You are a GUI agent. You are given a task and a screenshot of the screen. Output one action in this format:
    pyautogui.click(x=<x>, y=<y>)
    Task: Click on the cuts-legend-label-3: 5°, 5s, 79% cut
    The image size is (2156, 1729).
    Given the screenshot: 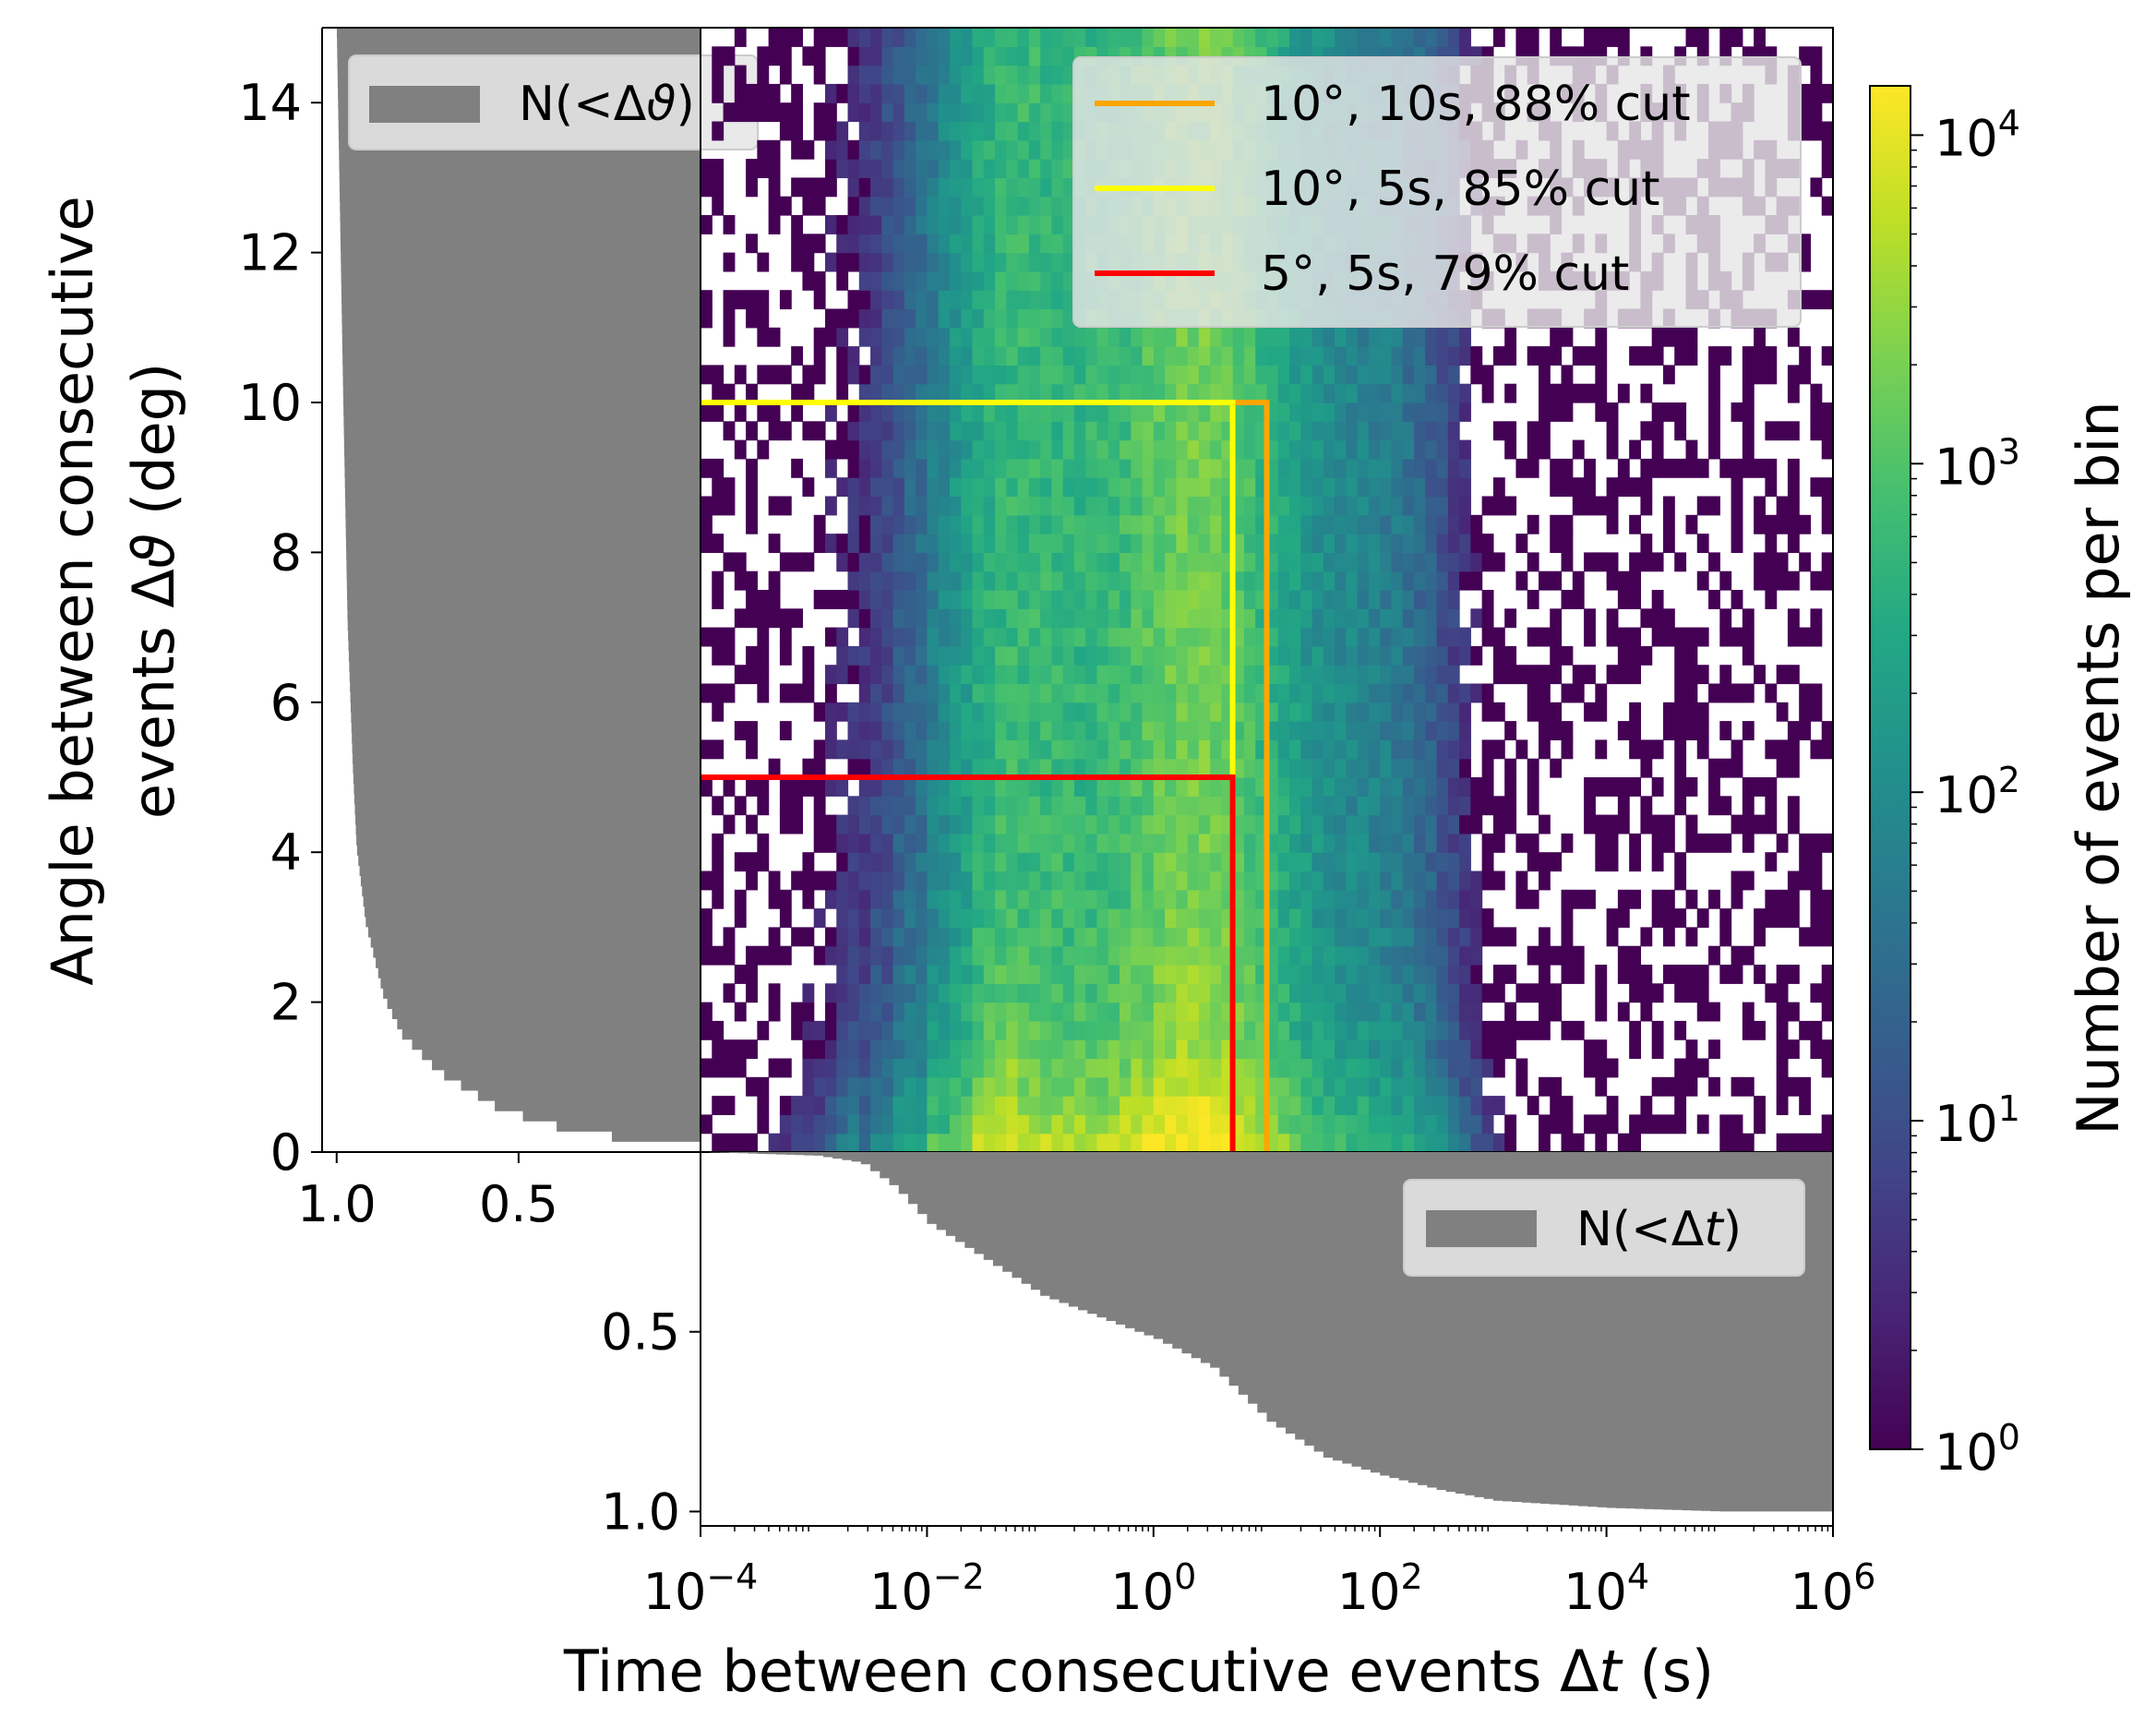 What is the action you would take?
    pyautogui.click(x=1445, y=274)
    